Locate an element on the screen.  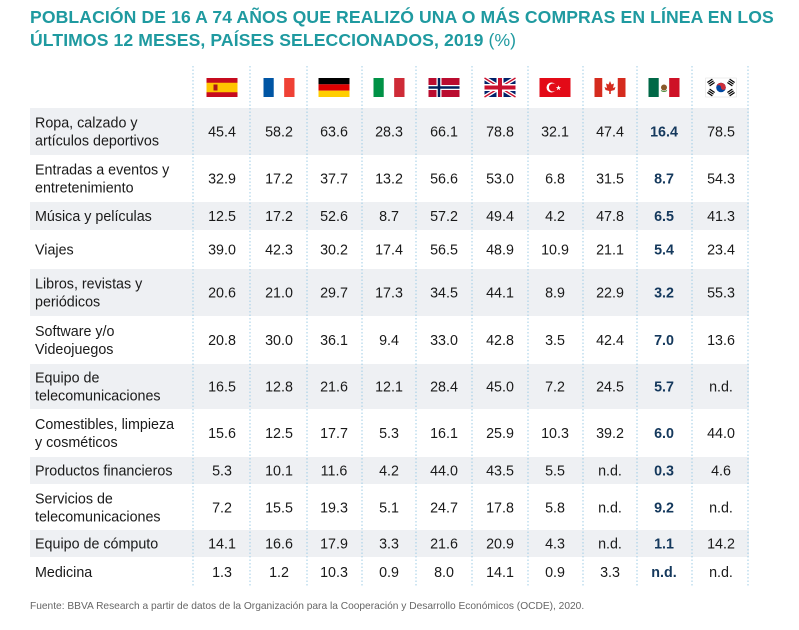
norway-flag-icon is located at coordinates (444, 87).